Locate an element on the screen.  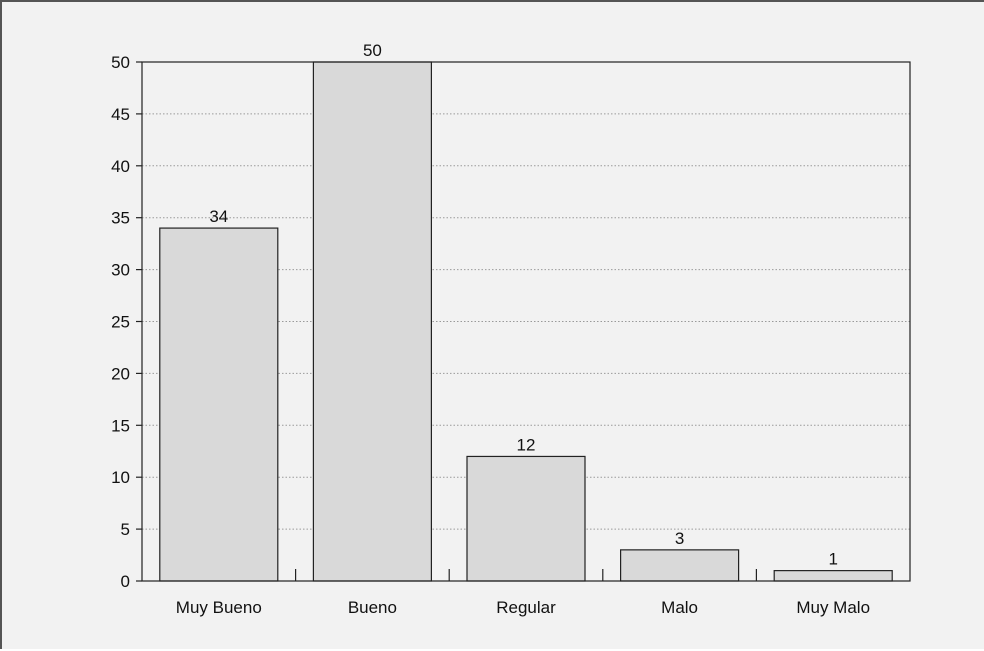
y-tick-label-30: 30 is located at coordinates (120, 270).